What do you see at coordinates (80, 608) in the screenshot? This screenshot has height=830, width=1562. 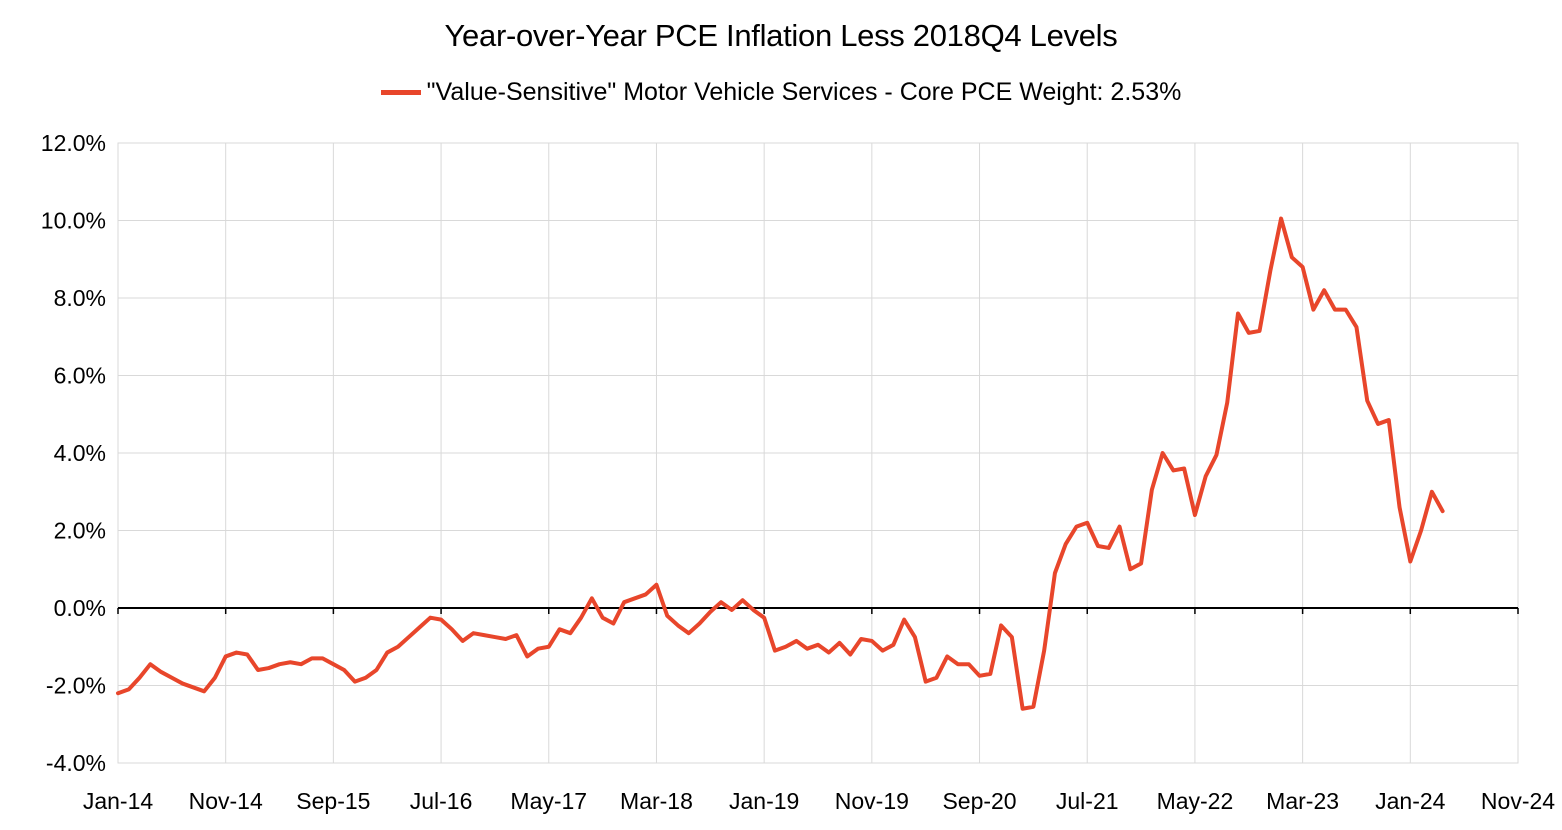 I see `y-tick-label: 0.0%` at bounding box center [80, 608].